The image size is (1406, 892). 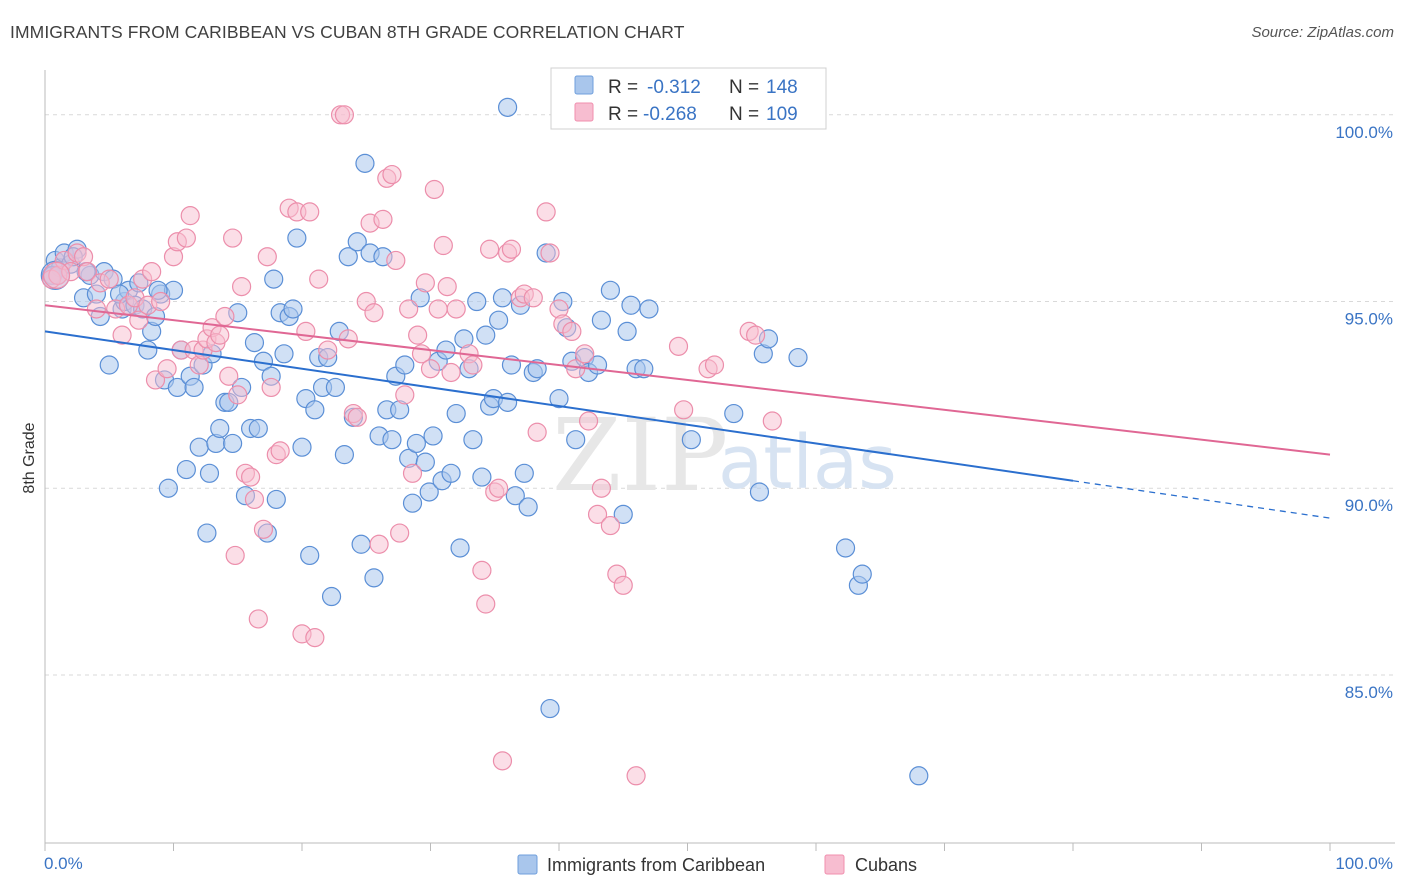 I want to click on legend-box, so click(x=688, y=98).